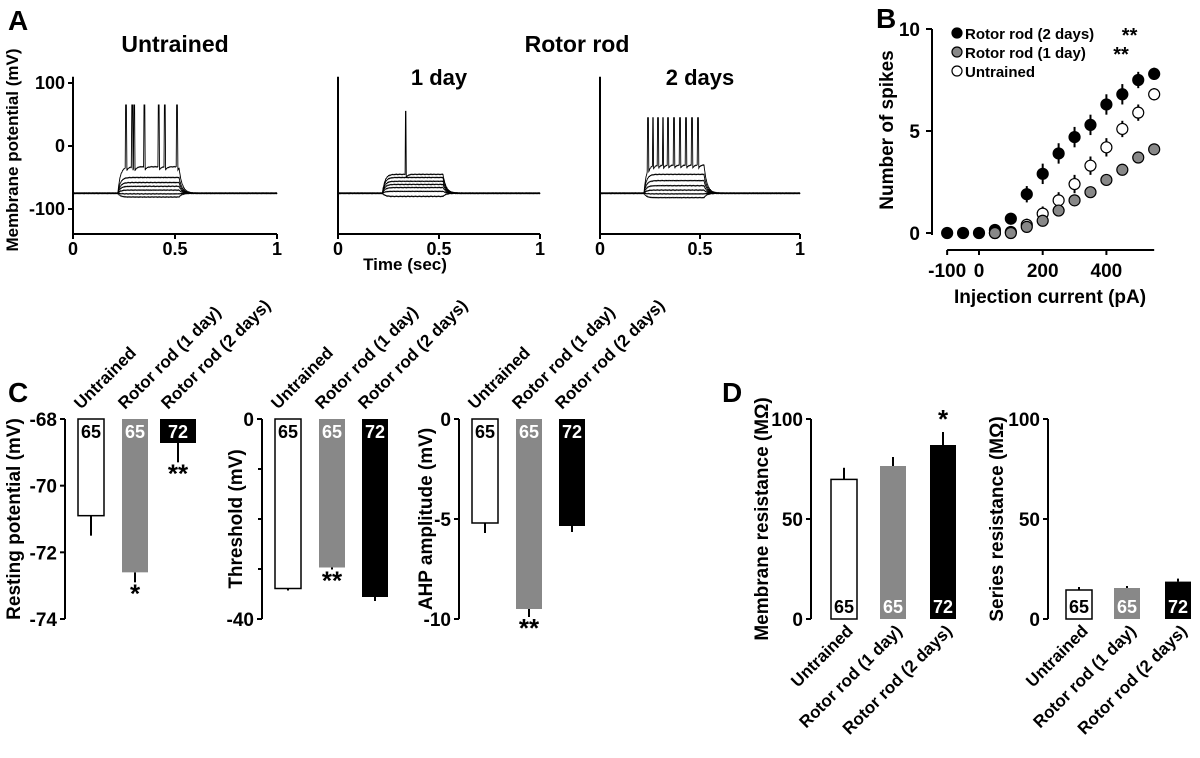 This screenshot has width=1200, height=758. I want to click on n-label-background, so click(178, 431).